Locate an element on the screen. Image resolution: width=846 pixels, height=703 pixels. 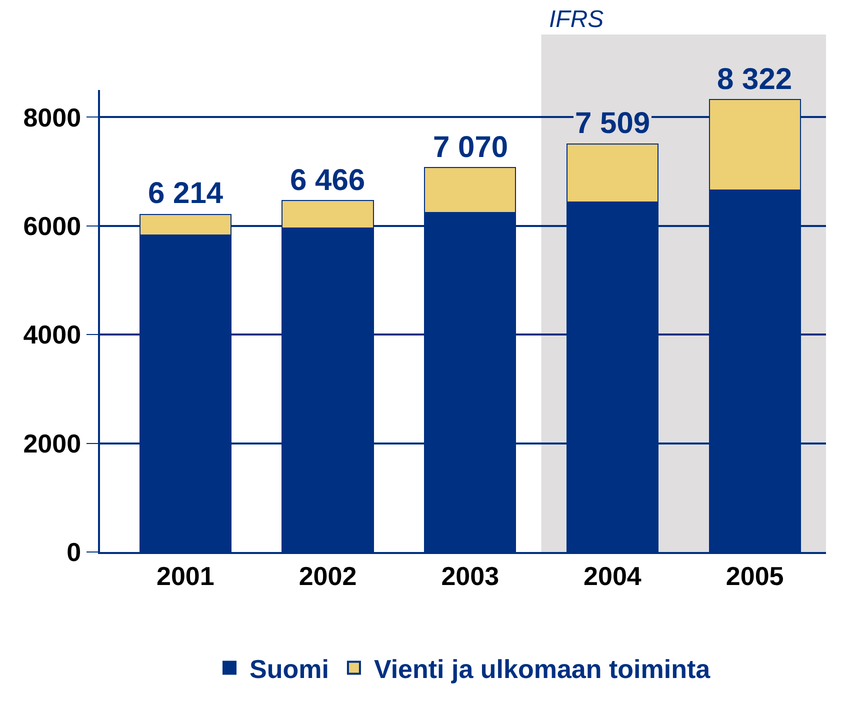
y-tick-label: 0 is located at coordinates (74, 552).